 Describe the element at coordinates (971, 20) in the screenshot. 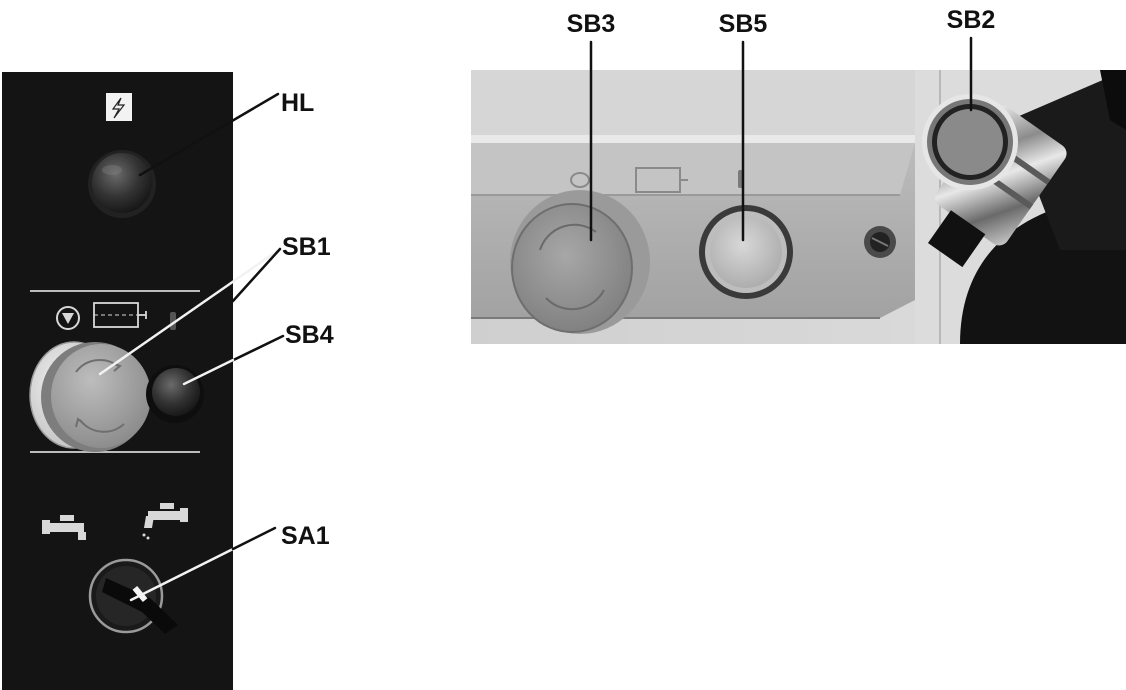

I see `label-sb2: SB2` at that location.